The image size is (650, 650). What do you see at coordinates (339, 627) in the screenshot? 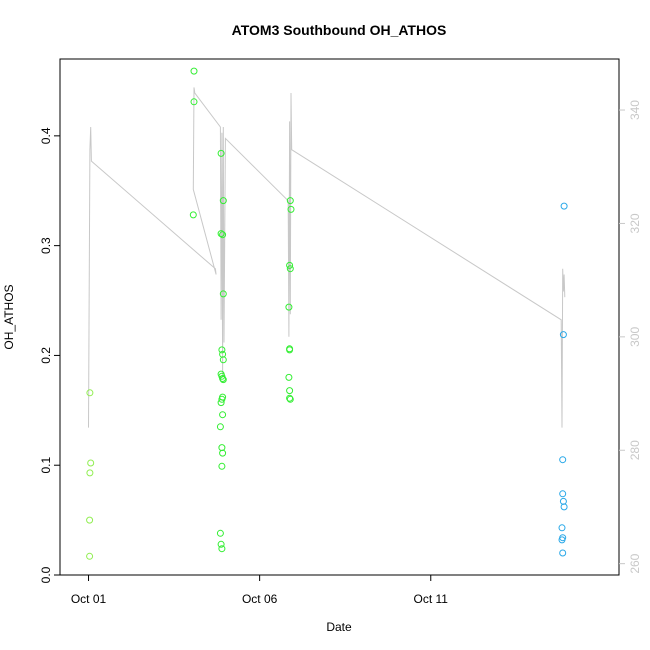
I see `x-axis-label: Date` at bounding box center [339, 627].